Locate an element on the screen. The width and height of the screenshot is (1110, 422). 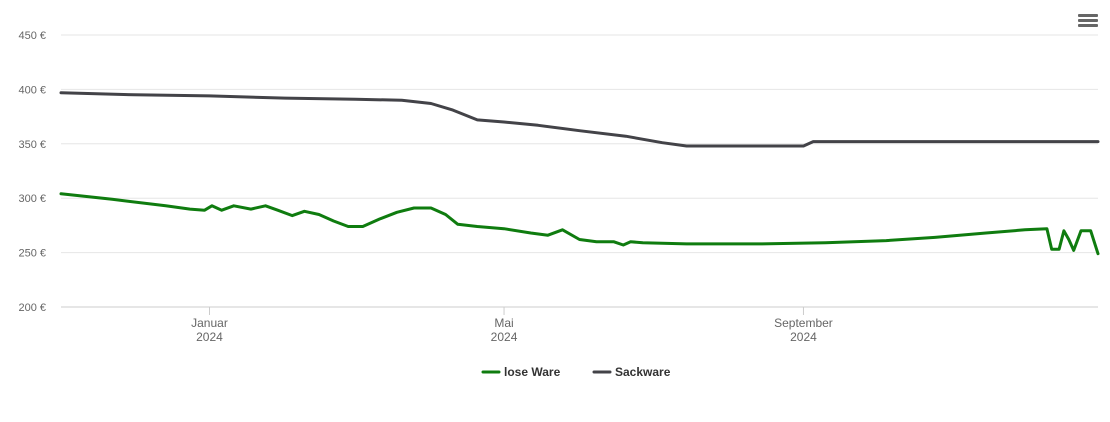
y-tick-label: 450 € is located at coordinates (32, 36).